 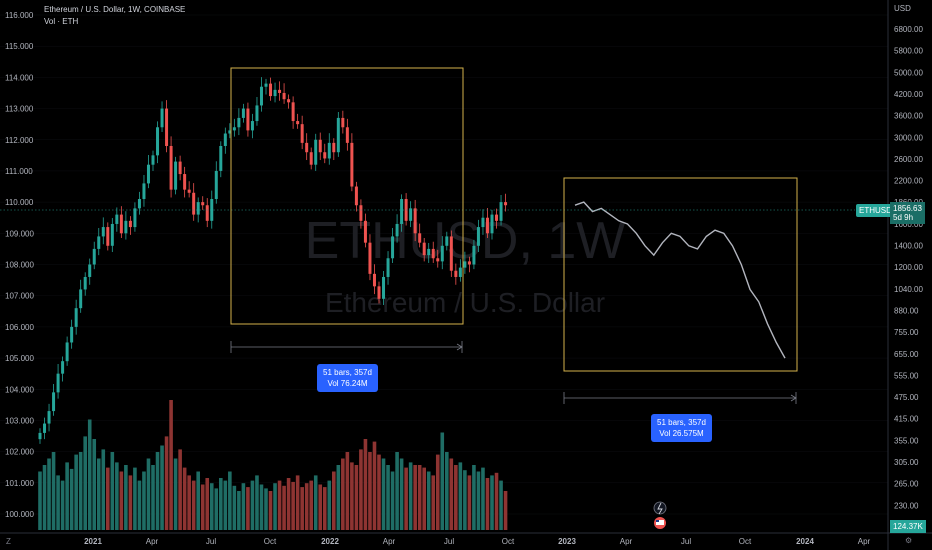 I want to click on right-axis-tick: 475.00, so click(x=906, y=397).